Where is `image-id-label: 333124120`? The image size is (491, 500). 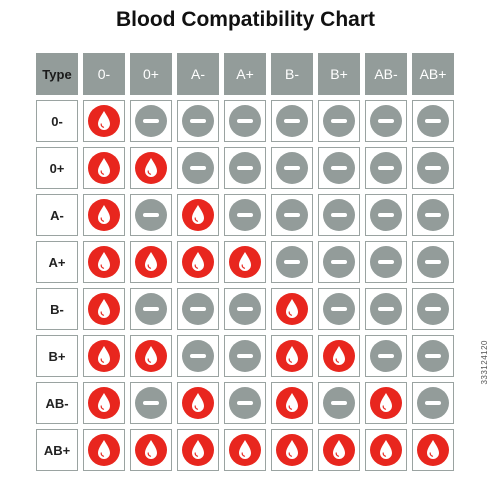
image-id-label: 333124120 is located at coordinates (484, 362).